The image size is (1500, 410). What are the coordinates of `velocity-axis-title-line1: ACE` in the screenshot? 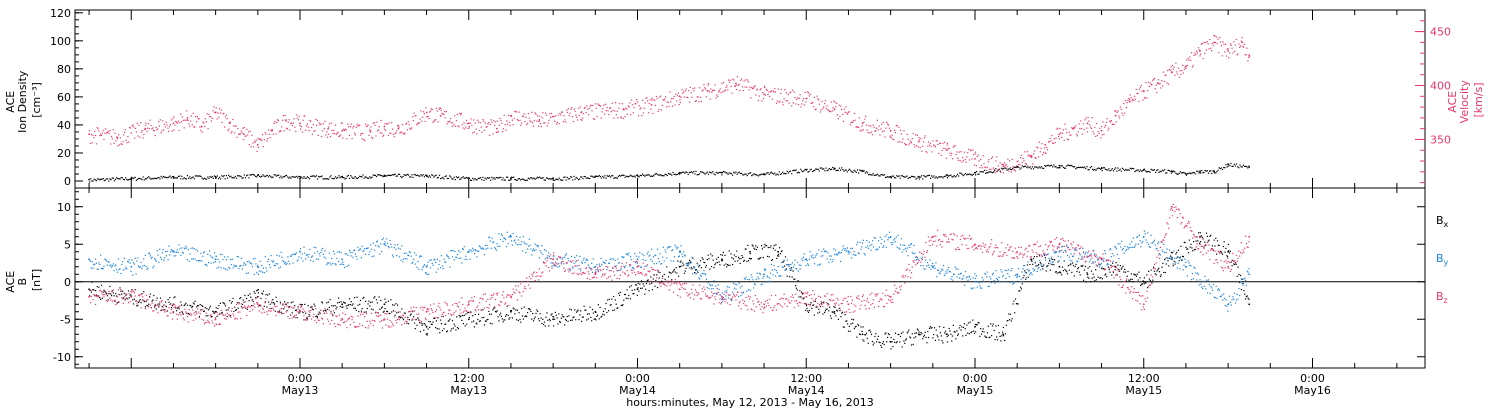 It's located at (1452, 102).